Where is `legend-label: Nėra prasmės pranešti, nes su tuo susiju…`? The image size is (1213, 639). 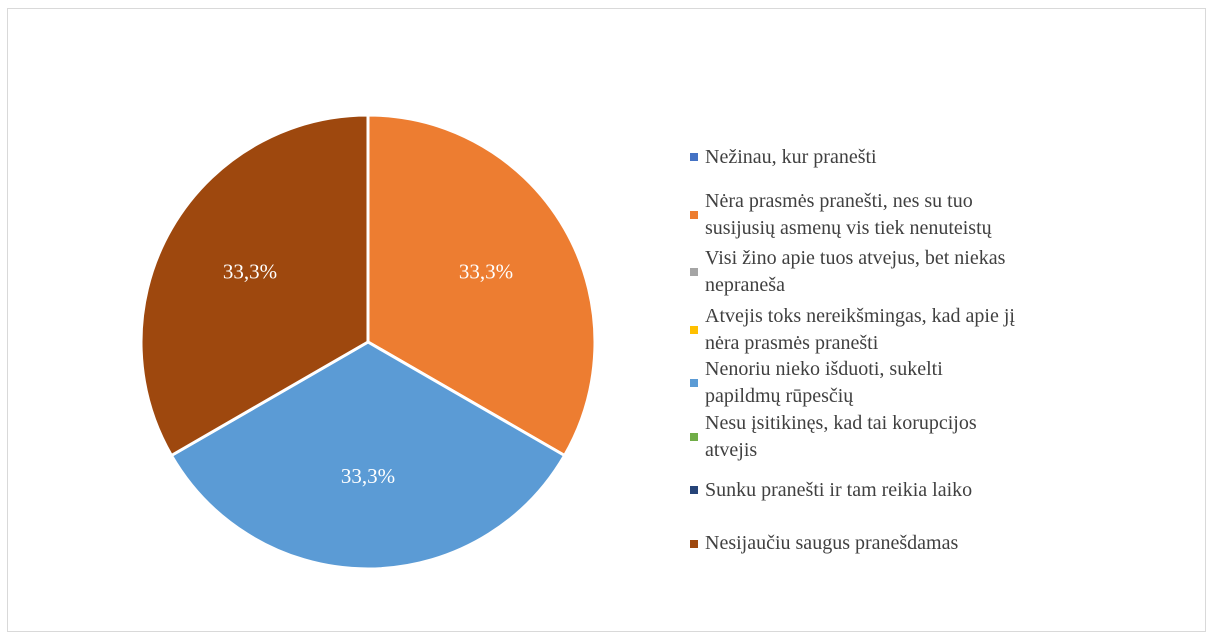
legend-label: Nėra prasmės pranešti, nes su tuo susiju… is located at coordinates (848, 214).